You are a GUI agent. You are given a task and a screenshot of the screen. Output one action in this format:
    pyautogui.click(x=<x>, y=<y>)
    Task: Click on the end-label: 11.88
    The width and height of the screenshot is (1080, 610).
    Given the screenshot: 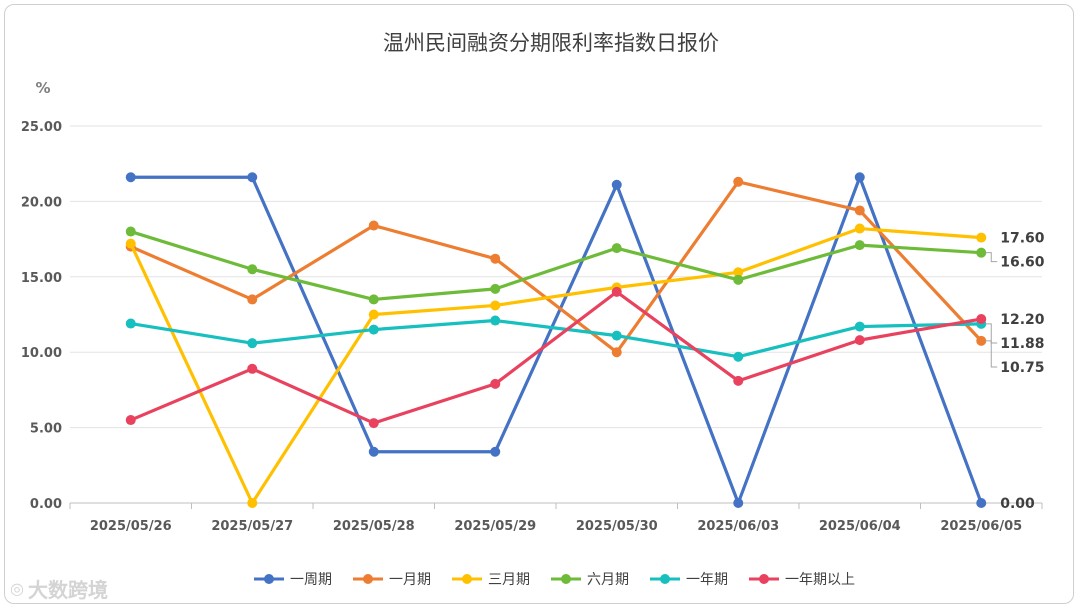 What is the action you would take?
    pyautogui.click(x=1015, y=337)
    